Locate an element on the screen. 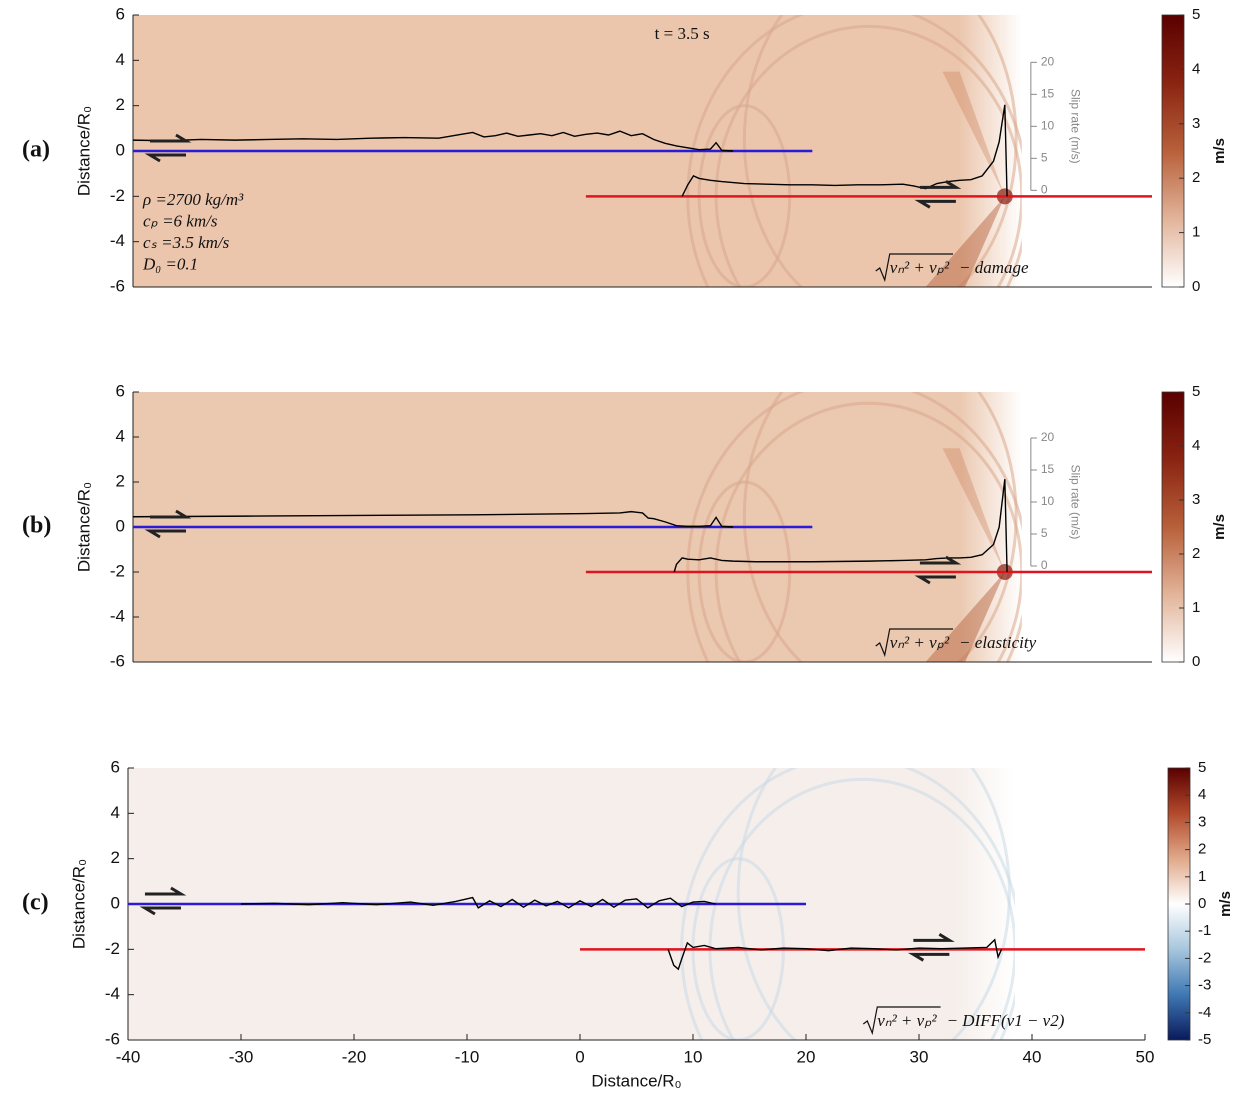 This screenshot has height=1102, width=1240. colorbar-tick-label: -2 is located at coordinates (1204, 957).